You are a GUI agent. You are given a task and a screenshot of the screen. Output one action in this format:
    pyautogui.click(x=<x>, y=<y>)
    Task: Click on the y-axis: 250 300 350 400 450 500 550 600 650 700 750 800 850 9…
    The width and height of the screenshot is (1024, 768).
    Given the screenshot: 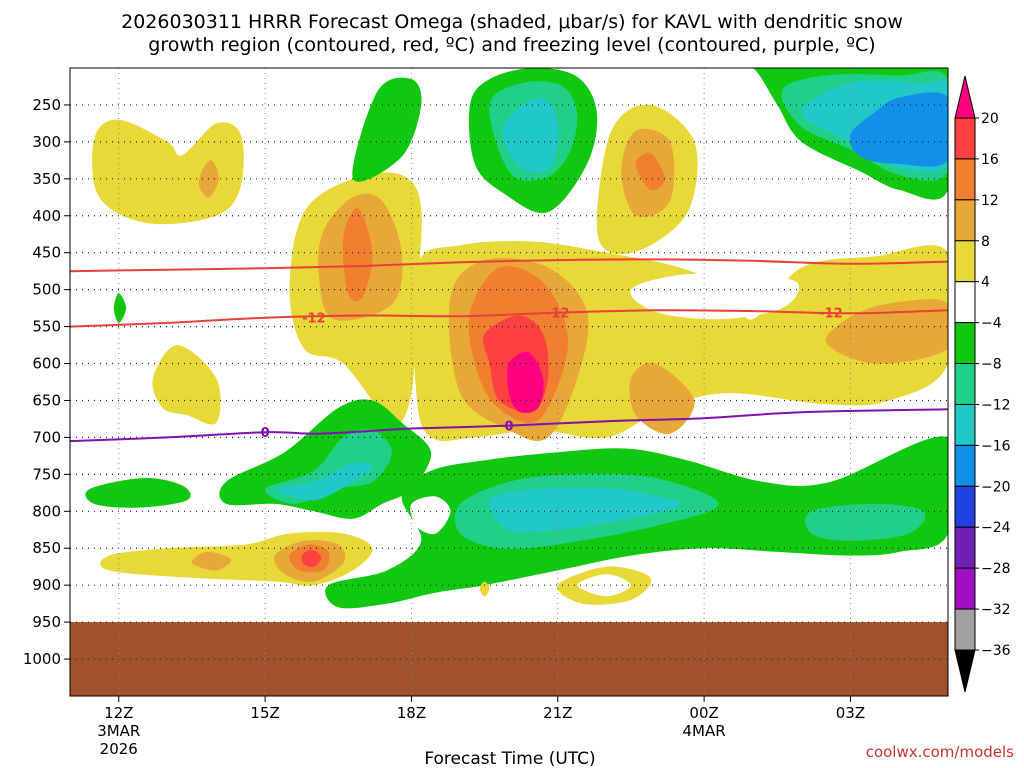 What is the action you would take?
    pyautogui.click(x=46, y=382)
    